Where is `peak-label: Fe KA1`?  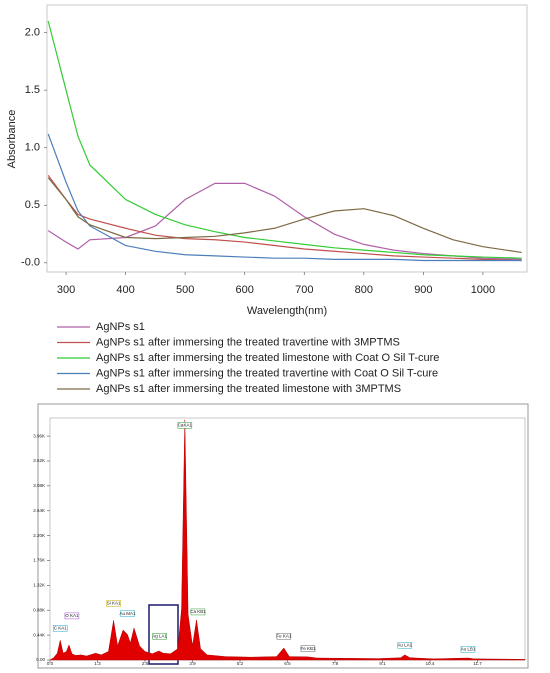 peak-label: Fe KA1 is located at coordinates (284, 635).